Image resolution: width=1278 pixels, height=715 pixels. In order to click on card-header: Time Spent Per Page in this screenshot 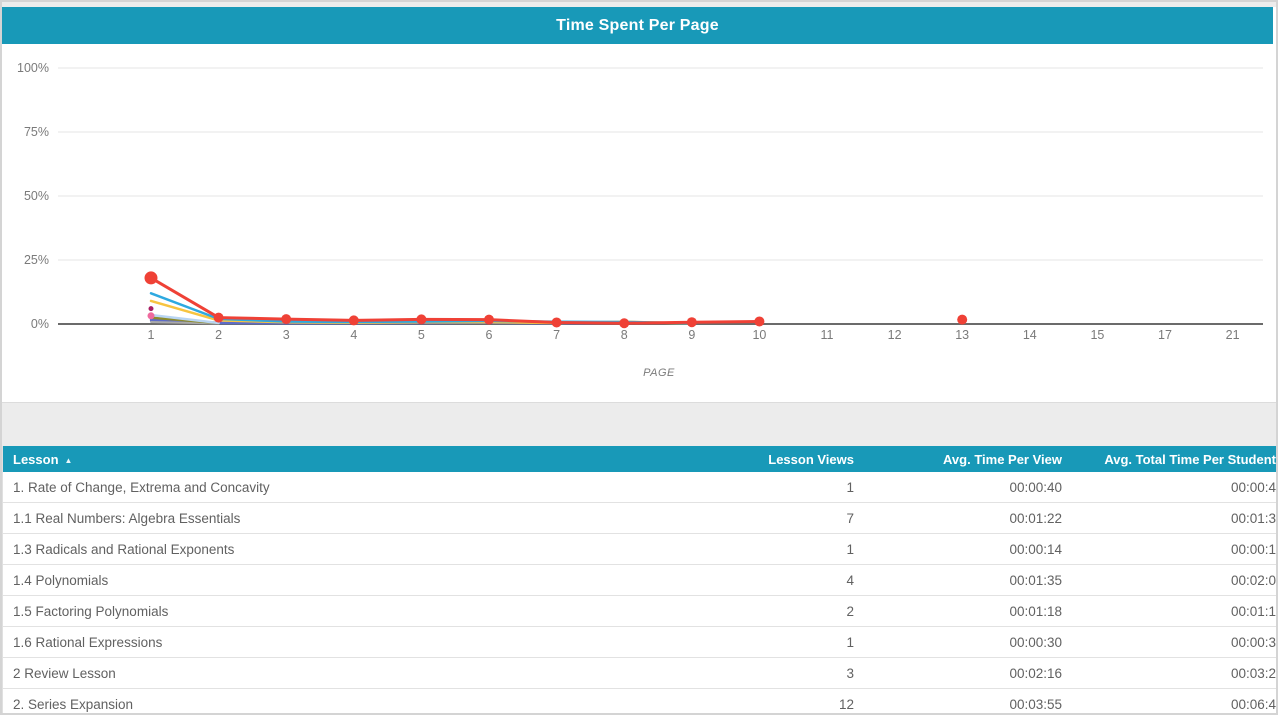, I will do `click(637, 25)`.